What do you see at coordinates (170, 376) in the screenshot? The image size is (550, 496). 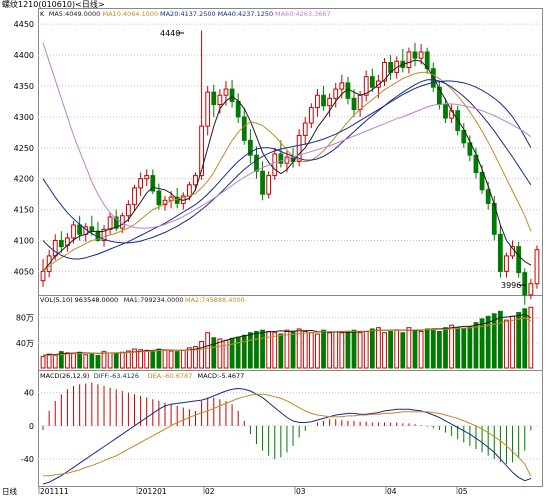 I see `legend-item: DEA:-60.6787` at bounding box center [170, 376].